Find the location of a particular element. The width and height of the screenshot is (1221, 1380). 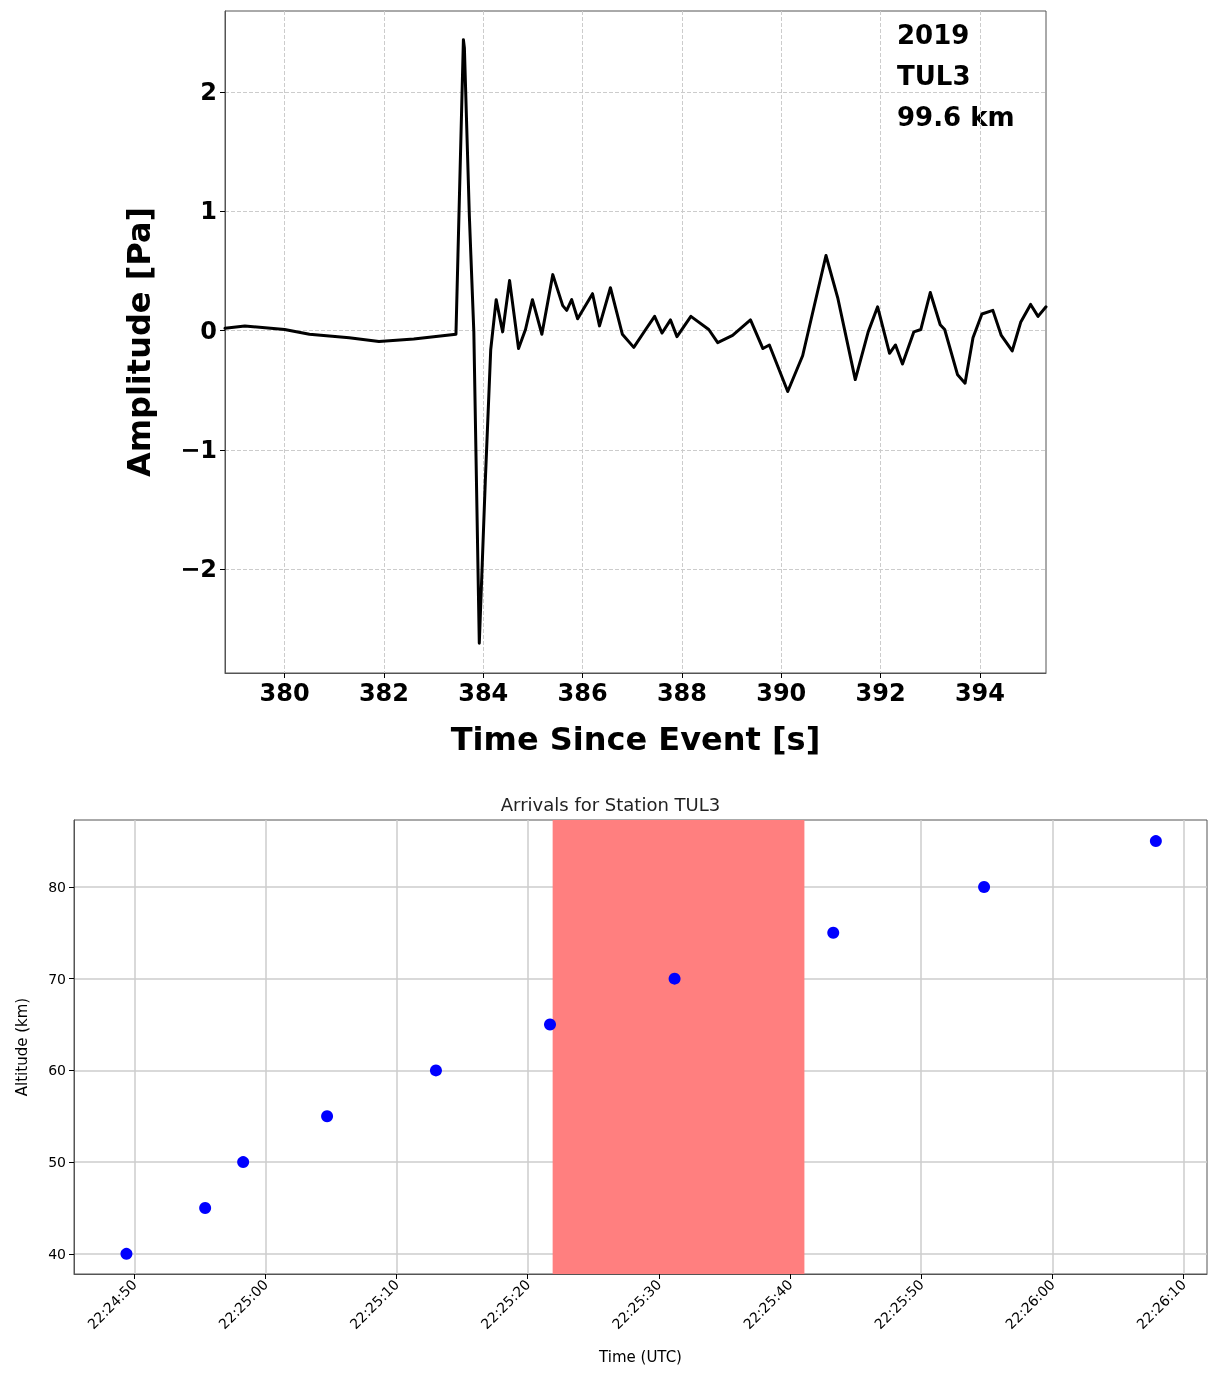

y-tick-label: 60 is located at coordinates (57, 1070).